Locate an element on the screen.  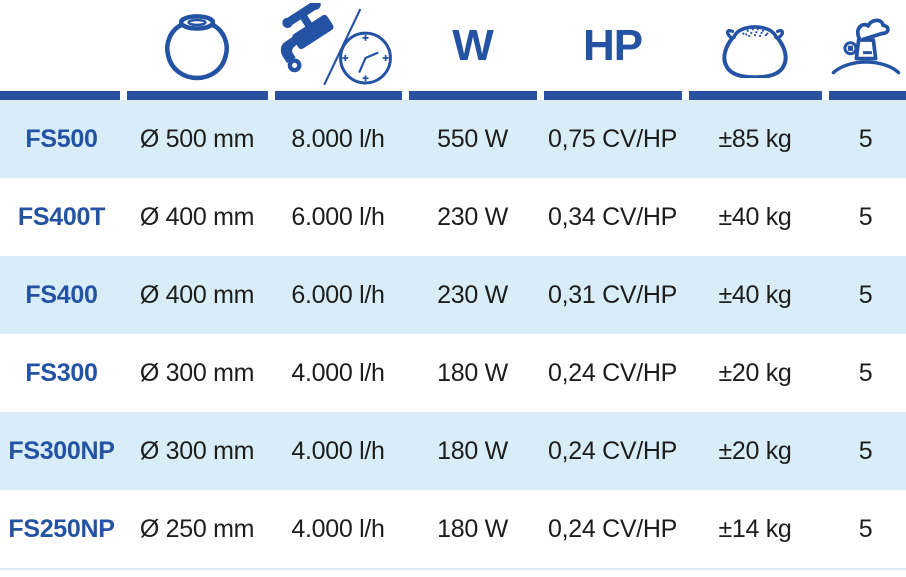
header-divider-bar is located at coordinates (453, 95).